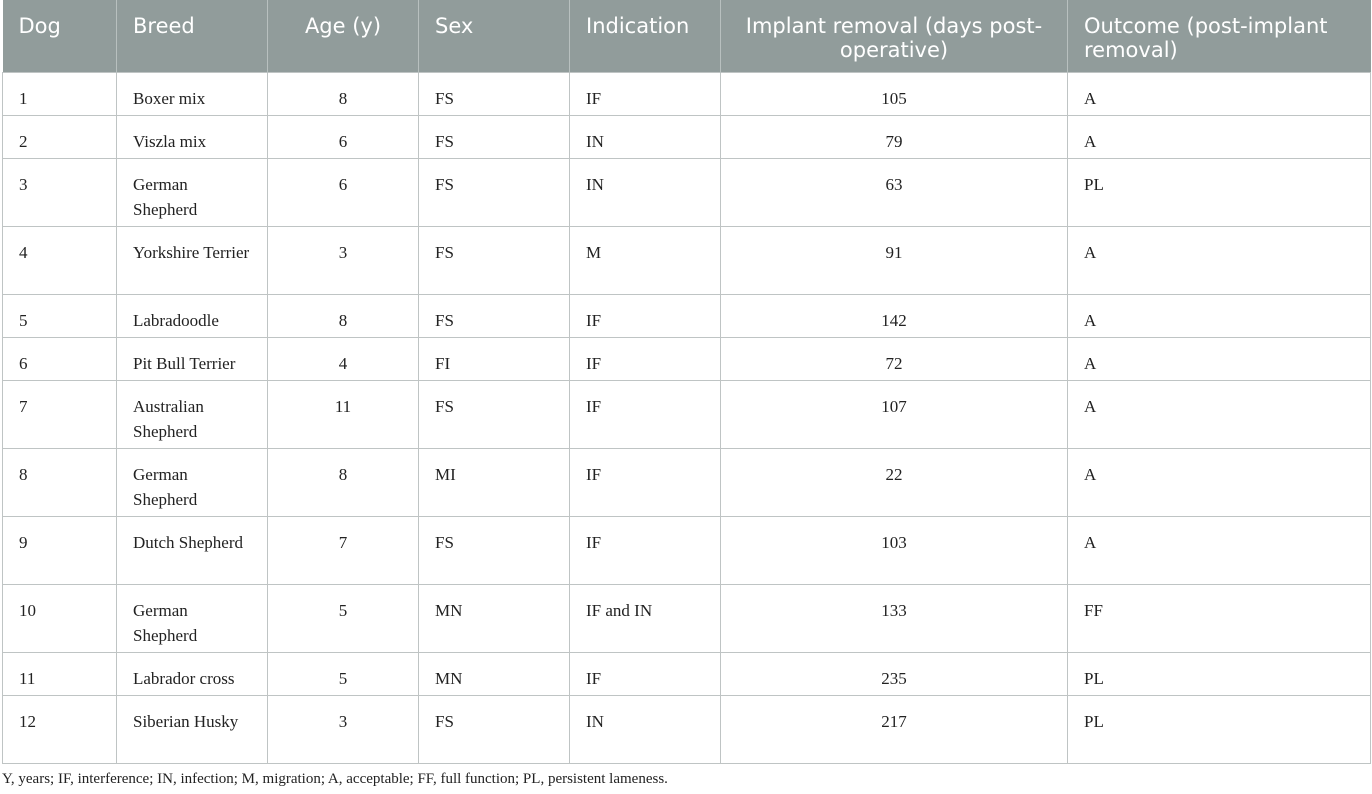 This screenshot has height=794, width=1372. What do you see at coordinates (59, 550) in the screenshot?
I see `cell-dog: 9` at bounding box center [59, 550].